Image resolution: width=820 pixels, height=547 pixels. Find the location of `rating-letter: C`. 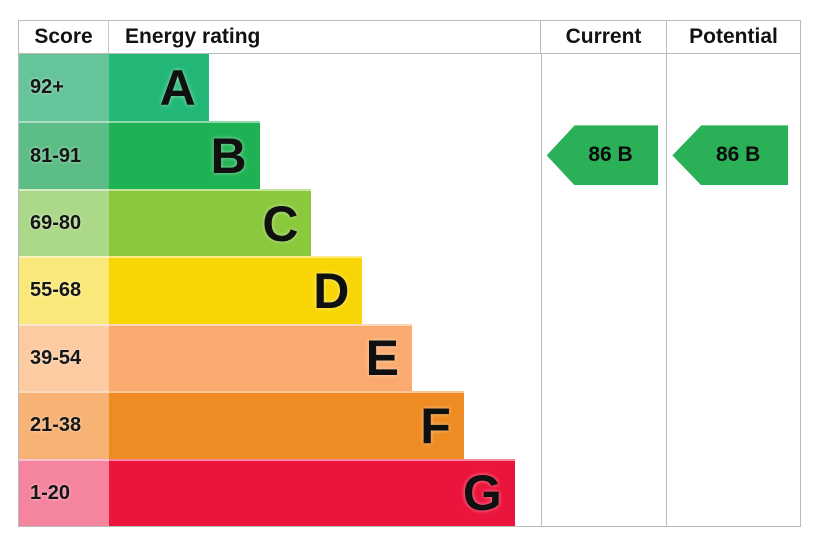

rating-letter: C is located at coordinates (280, 223).